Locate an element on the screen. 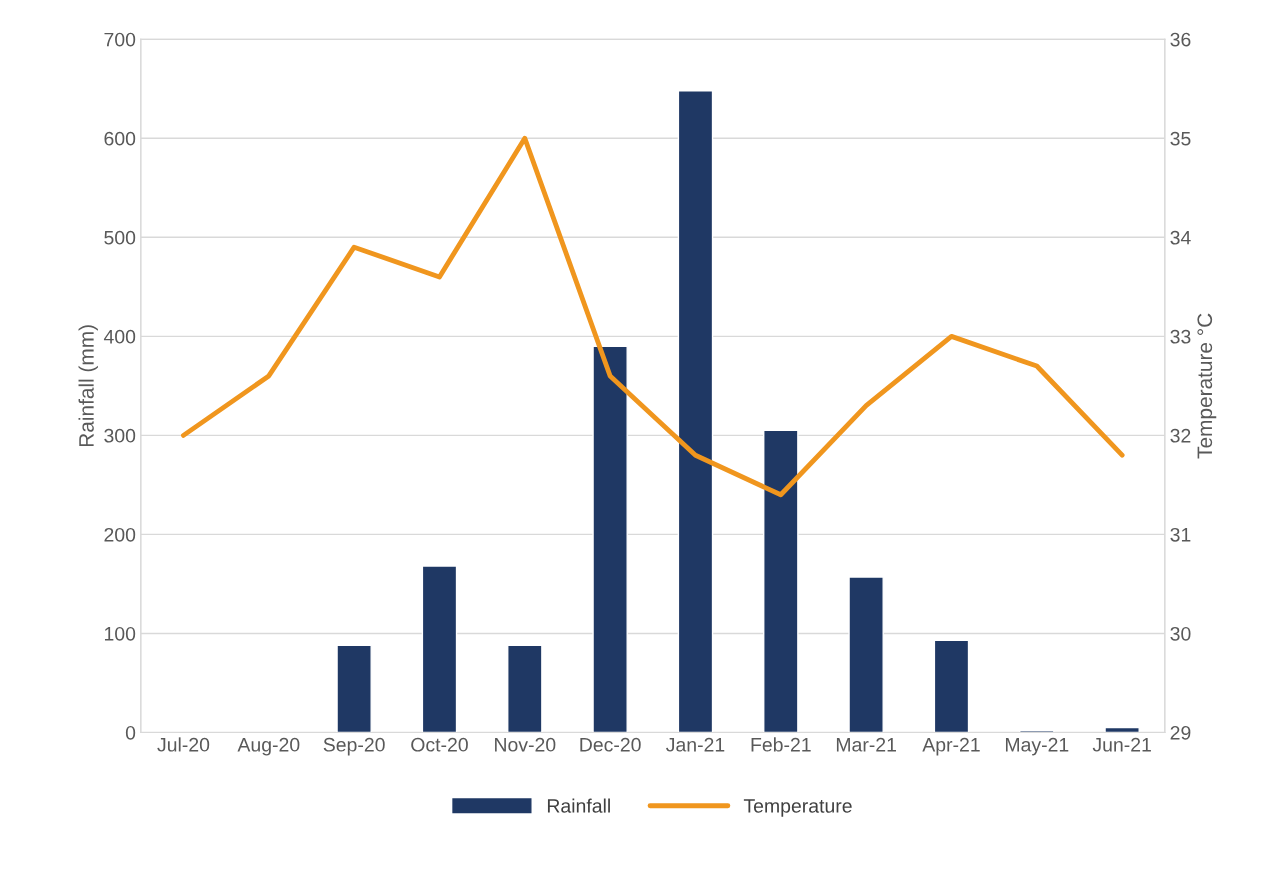 The image size is (1280, 872). x-tick-label: Jul-20 is located at coordinates (183, 744).